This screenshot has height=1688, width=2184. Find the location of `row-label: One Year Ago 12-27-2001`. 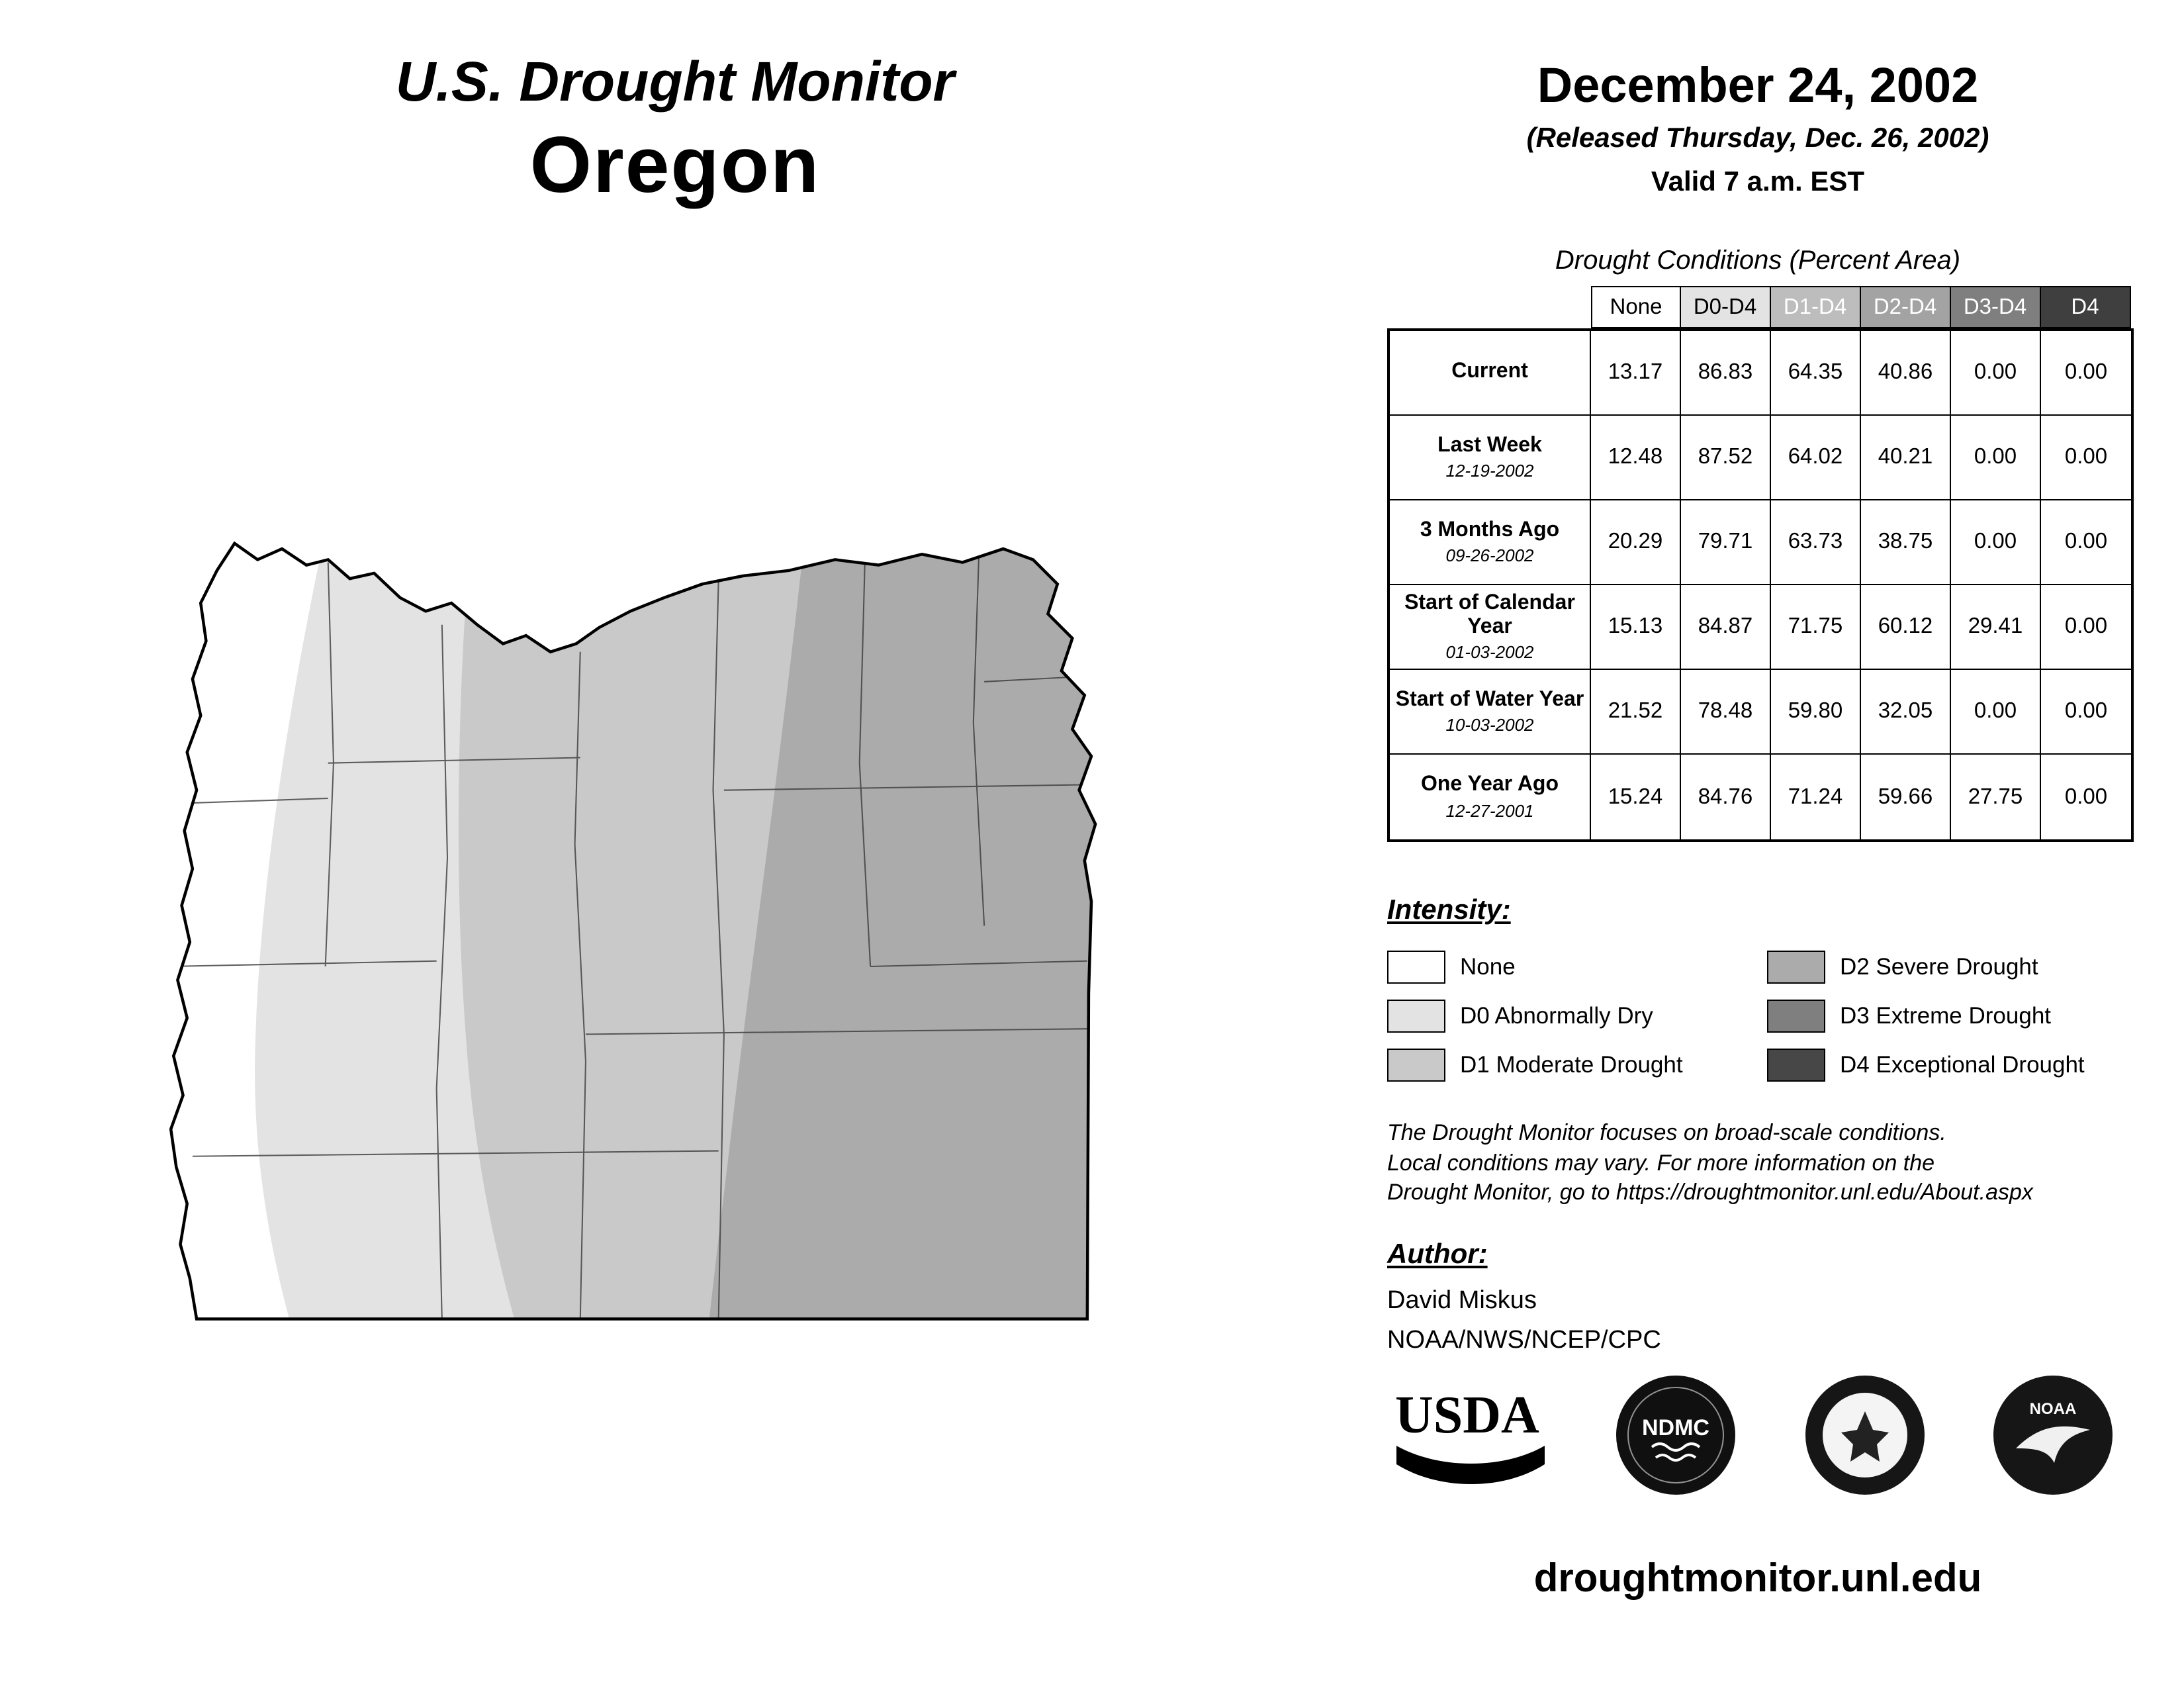

row-label: One Year Ago 12-27-2001 is located at coordinates (1490, 797).